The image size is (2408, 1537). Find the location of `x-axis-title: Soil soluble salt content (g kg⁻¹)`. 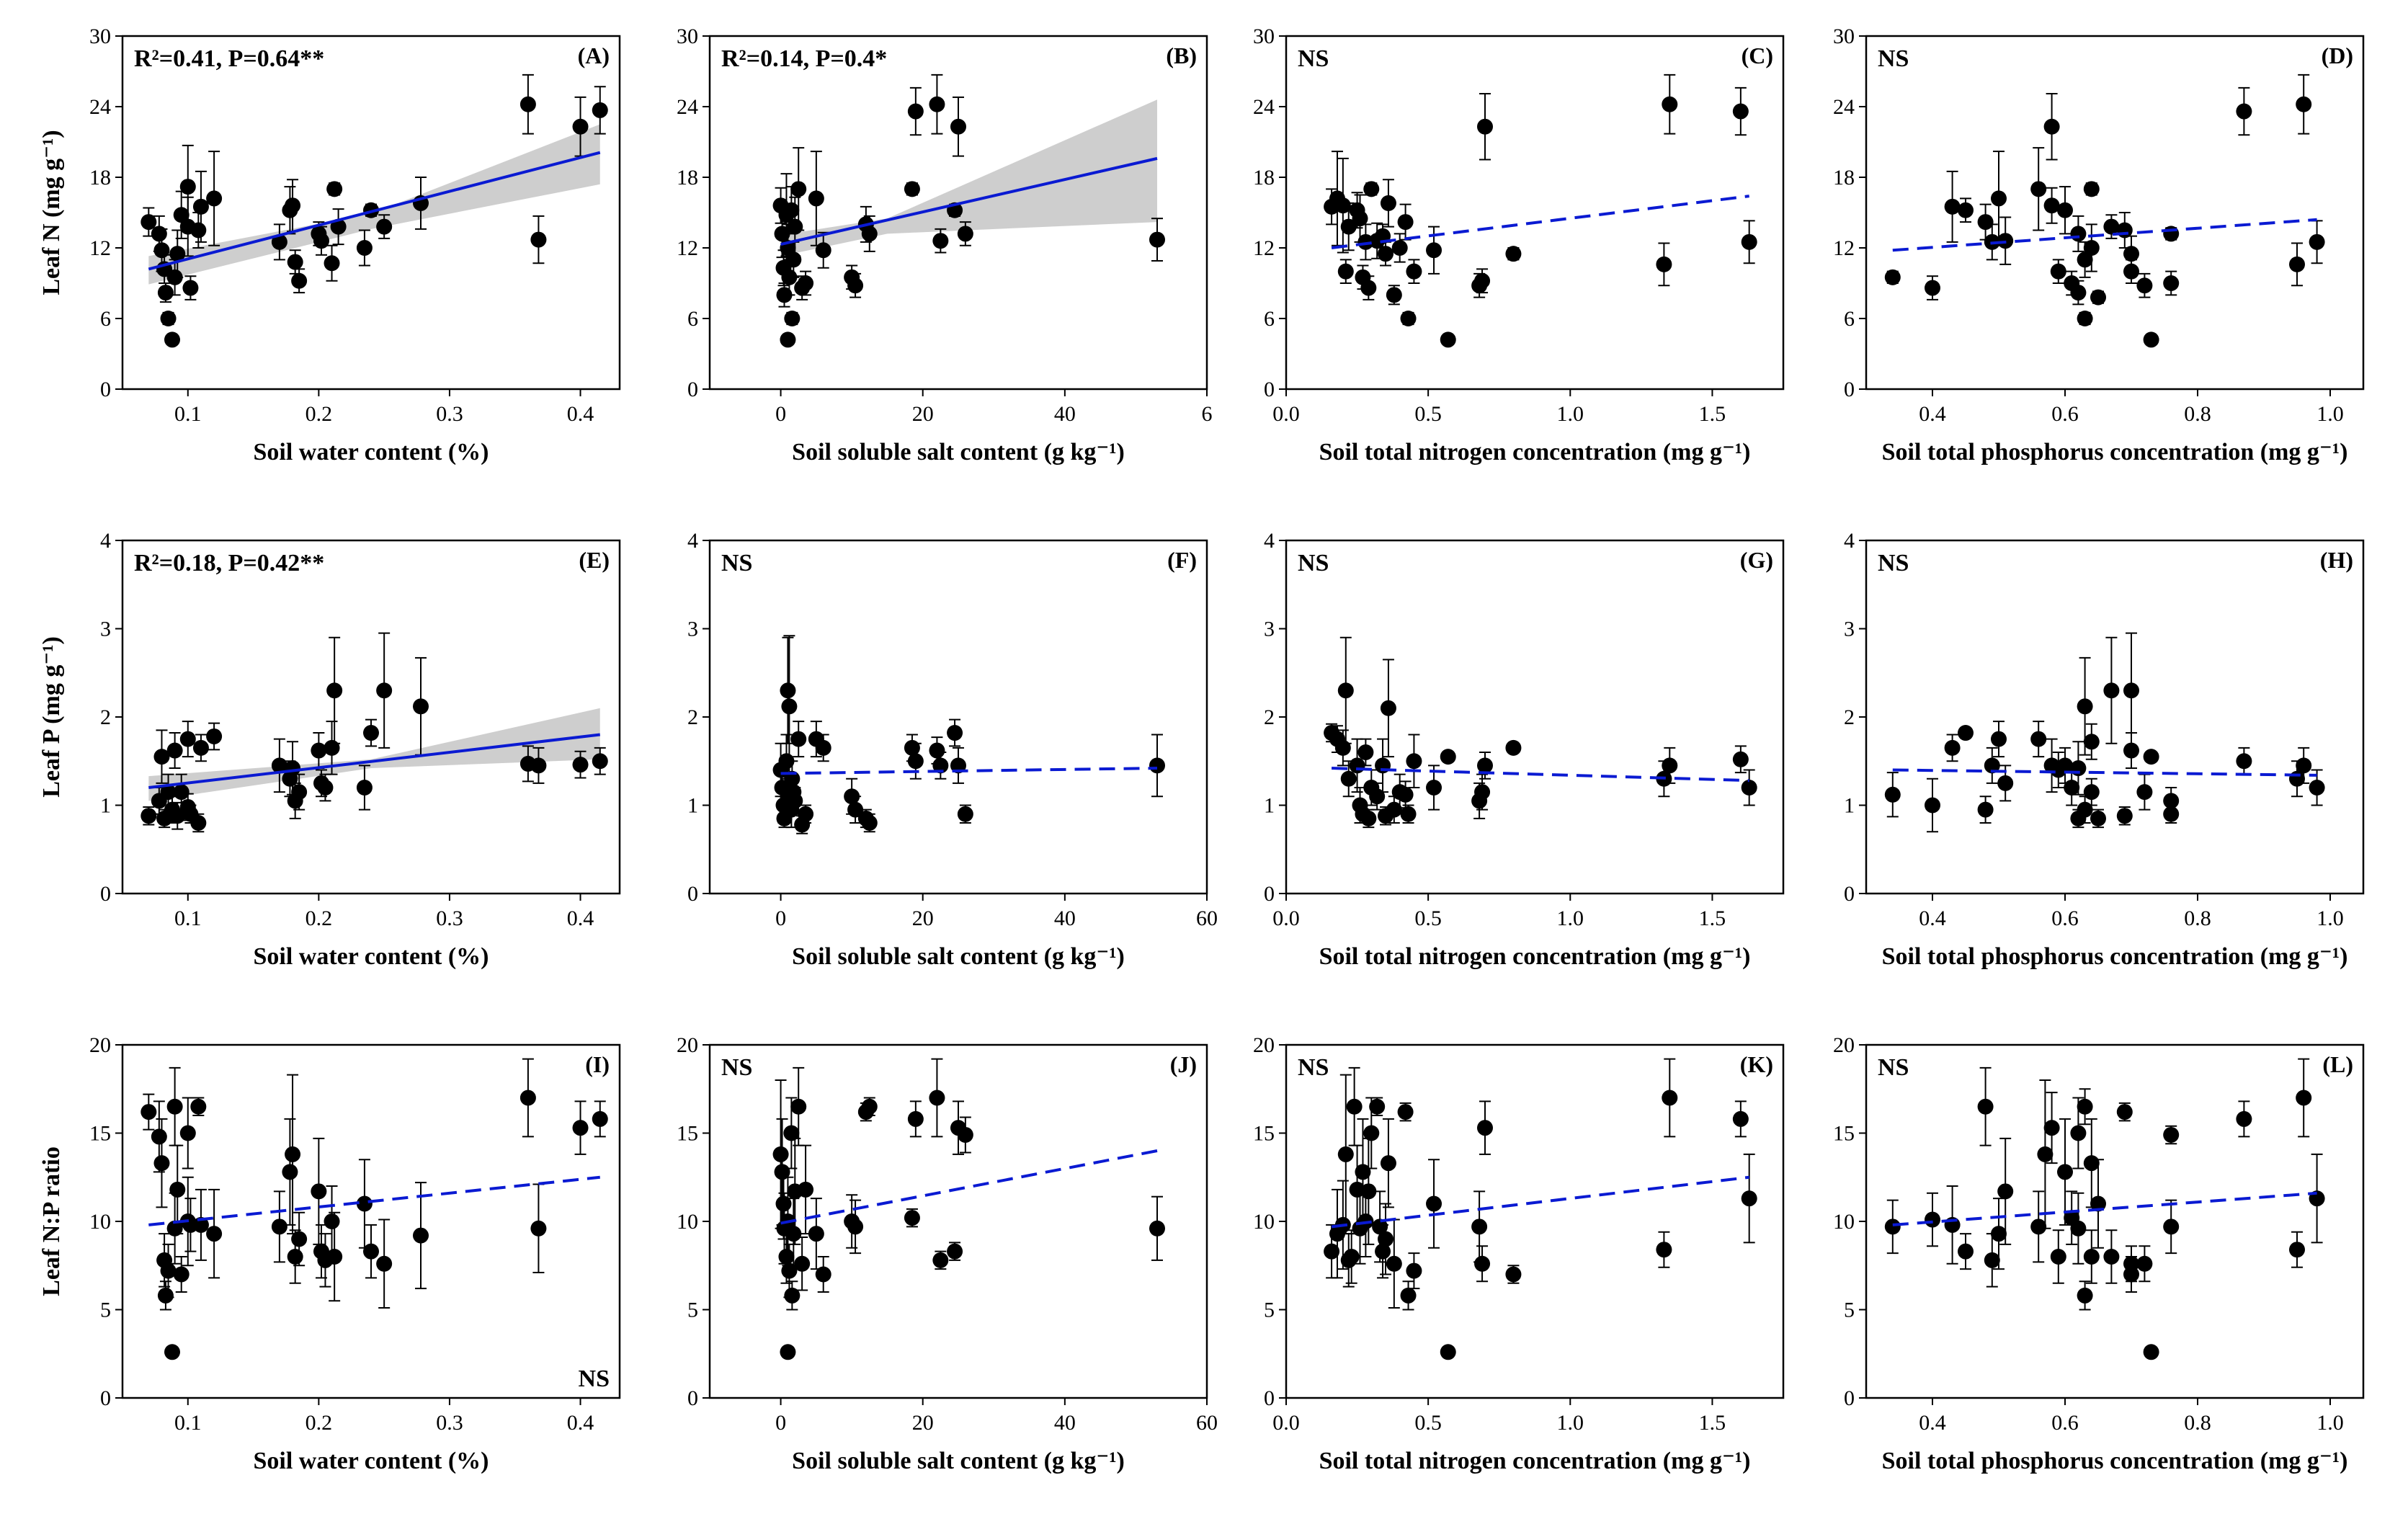

x-axis-title: Soil soluble salt content (g kg⁻¹) is located at coordinates (958, 452).